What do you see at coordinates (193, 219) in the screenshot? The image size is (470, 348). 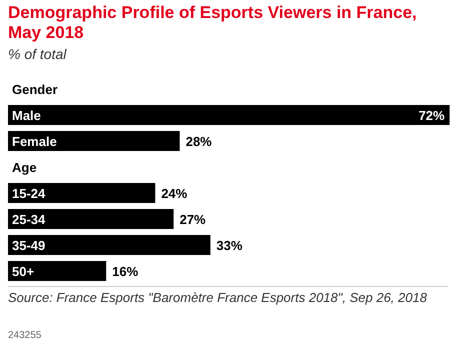 I see `data-label: 27%` at bounding box center [193, 219].